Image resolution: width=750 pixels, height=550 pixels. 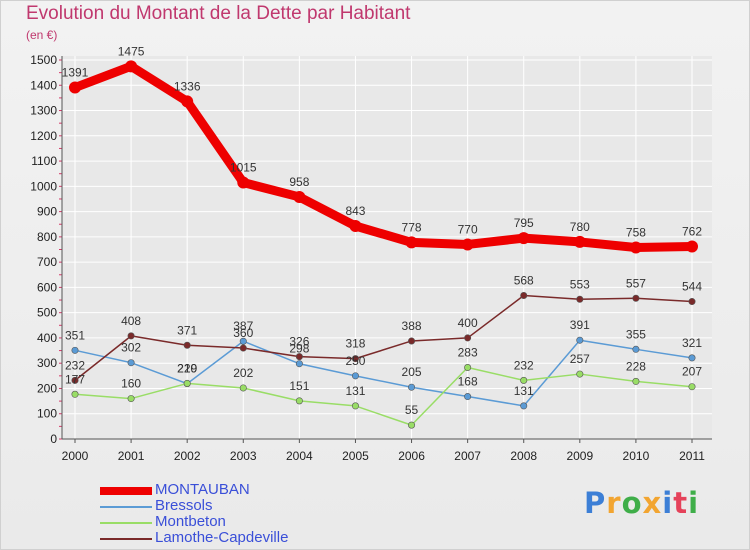 What do you see at coordinates (355, 211) in the screenshot?
I see `data-label: 843` at bounding box center [355, 211].